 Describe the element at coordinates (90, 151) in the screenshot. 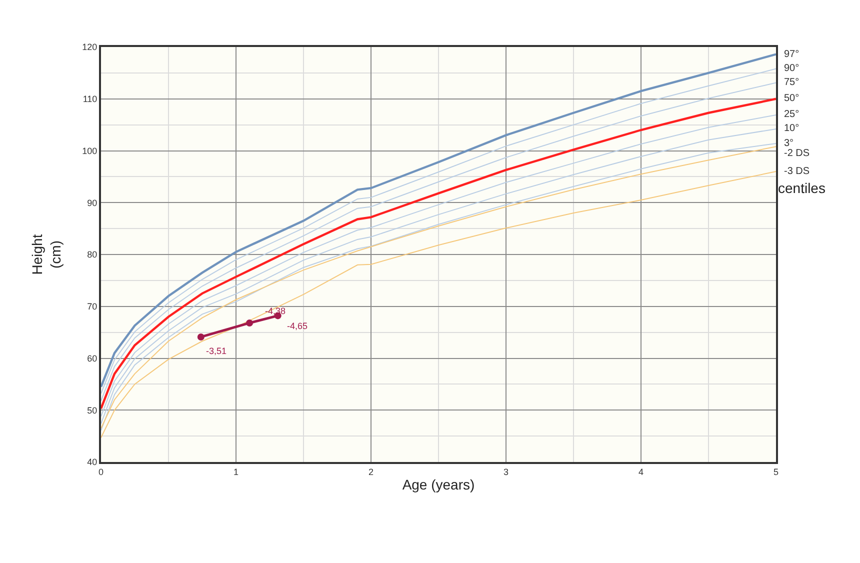

I see `y-tick-label: 100` at that location.